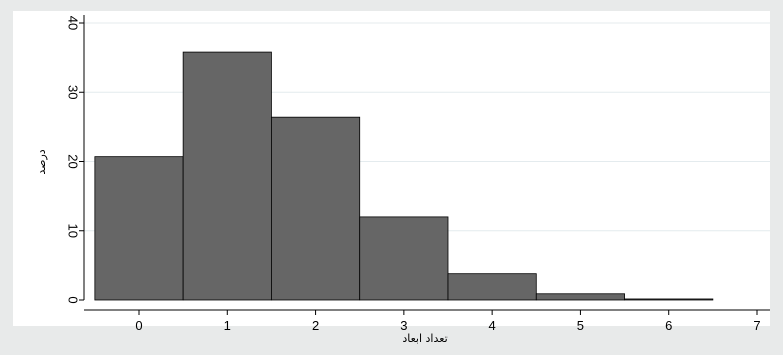  What do you see at coordinates (580, 325) in the screenshot?
I see `x-tick-label-5: 5` at bounding box center [580, 325].